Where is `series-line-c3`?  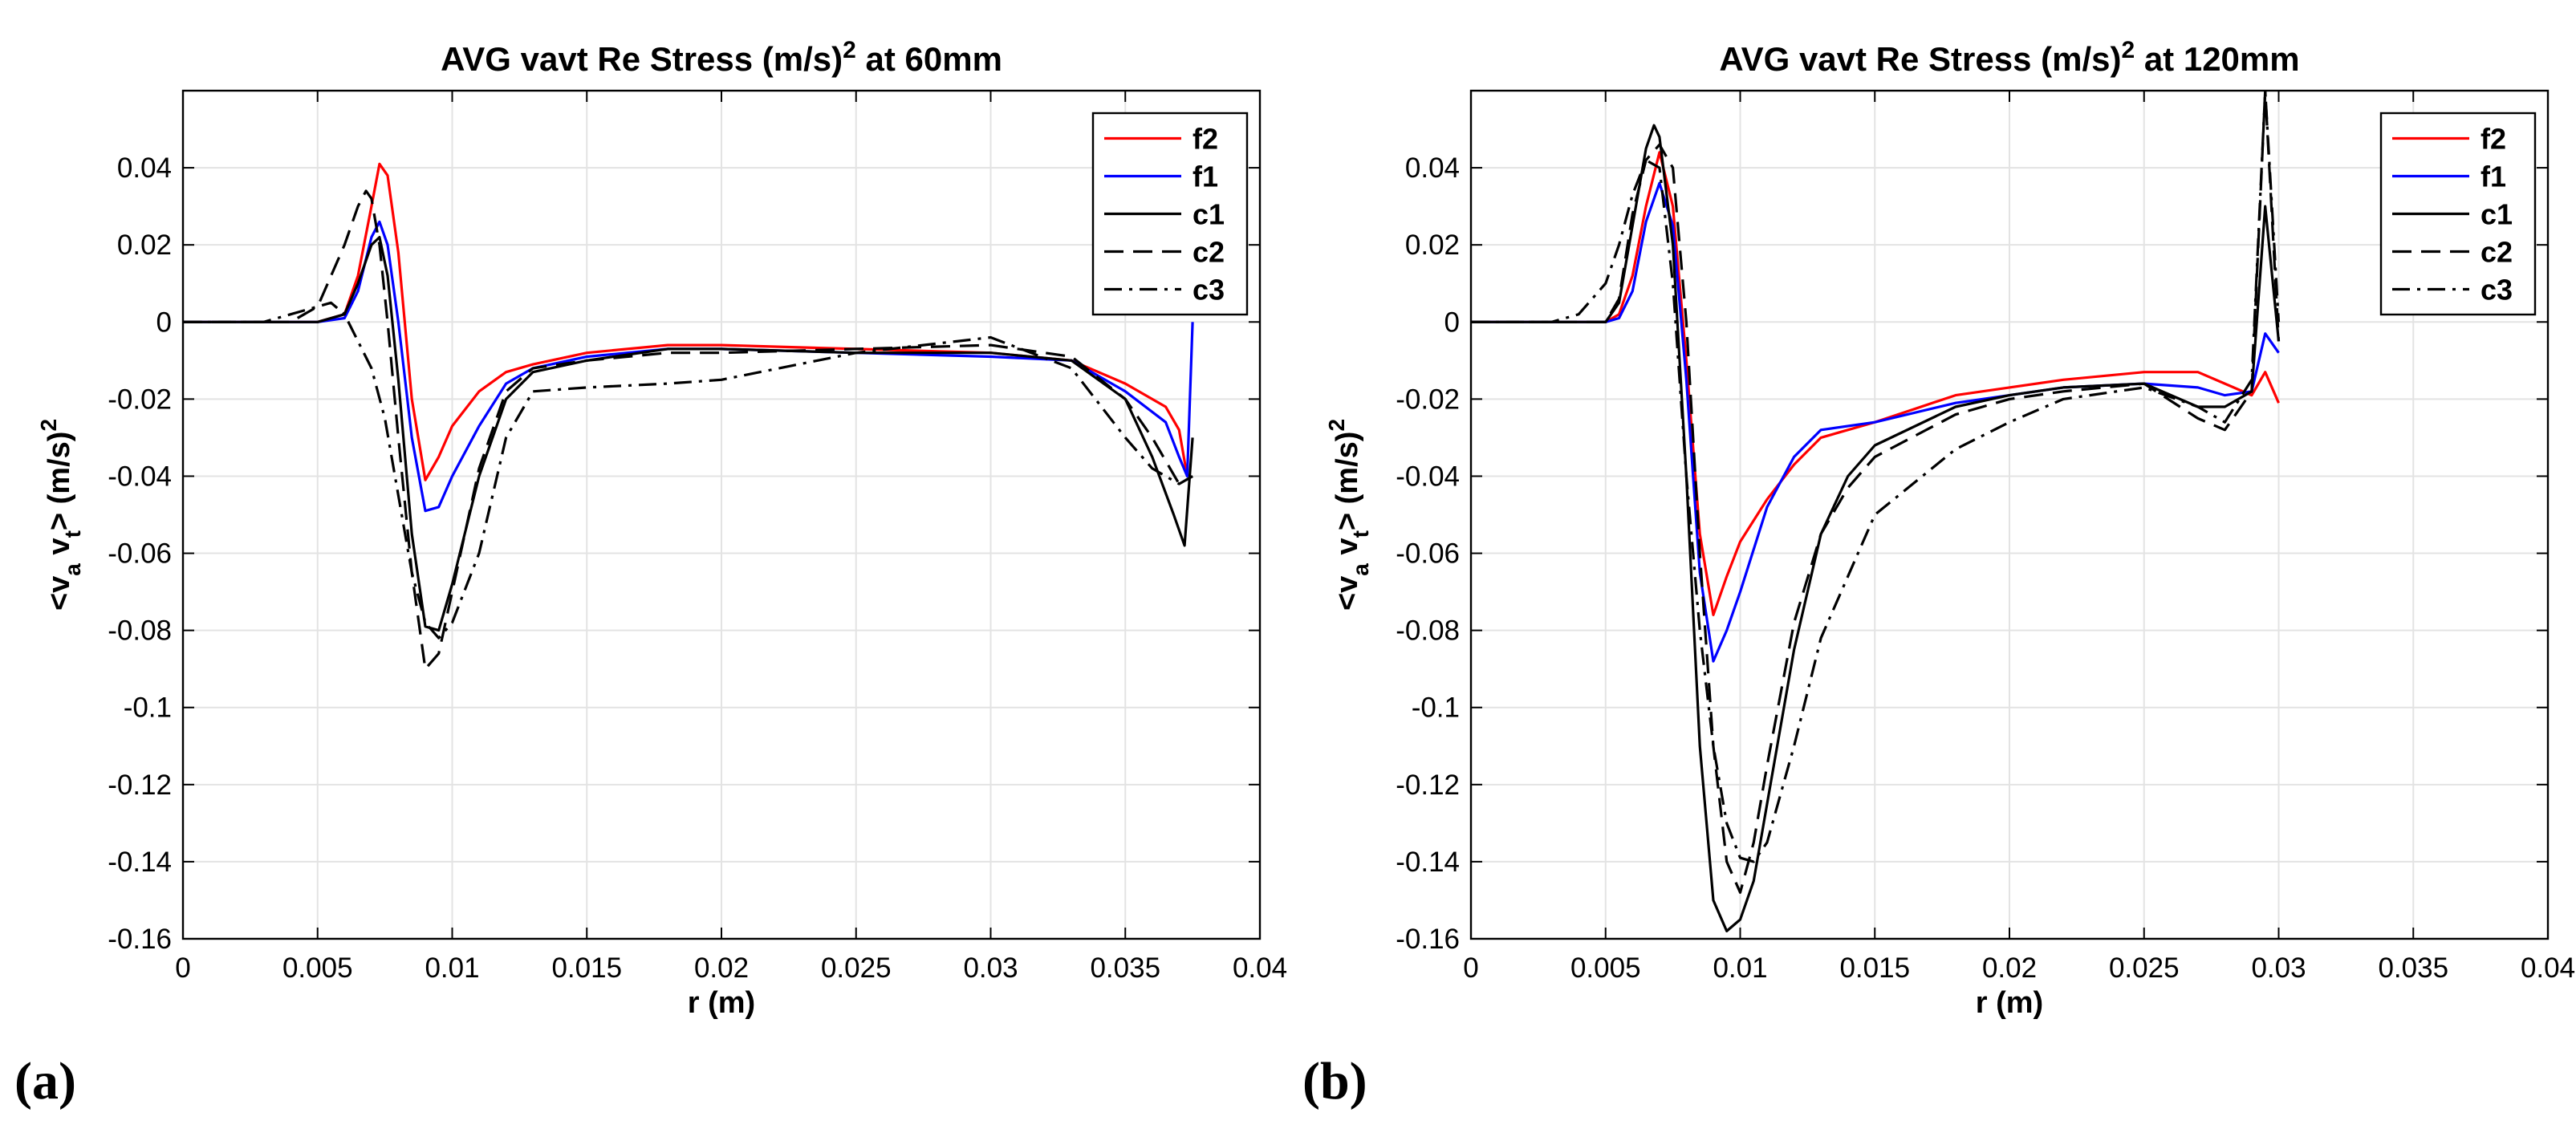 series-line-c3 is located at coordinates (688, 470).